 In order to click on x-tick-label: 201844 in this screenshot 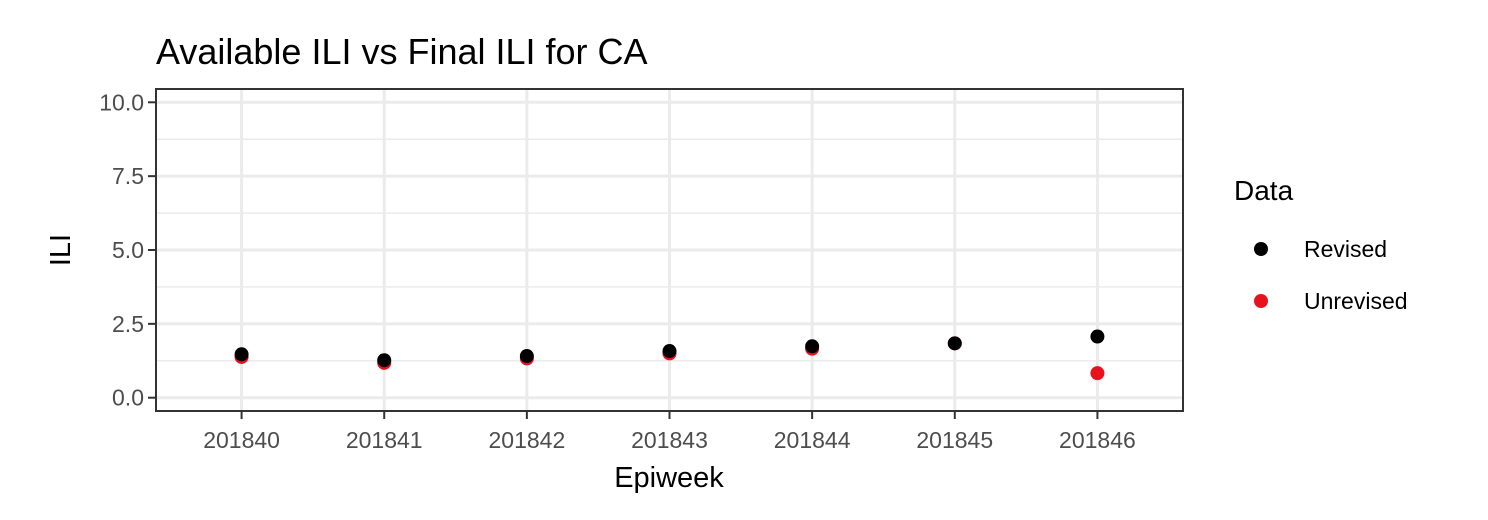, I will do `click(812, 440)`.